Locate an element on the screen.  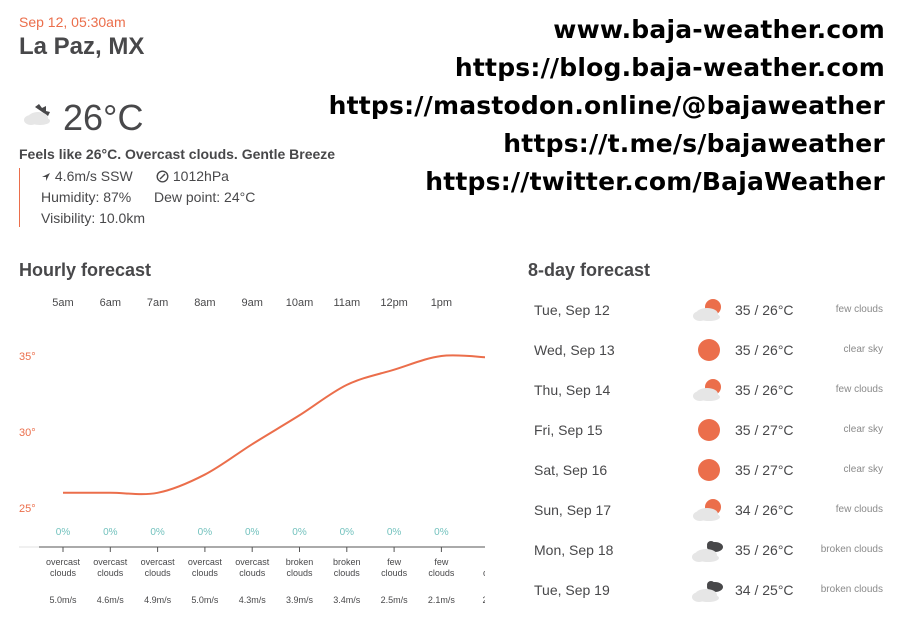
hour-label: 10am is located at coordinates (300, 303).